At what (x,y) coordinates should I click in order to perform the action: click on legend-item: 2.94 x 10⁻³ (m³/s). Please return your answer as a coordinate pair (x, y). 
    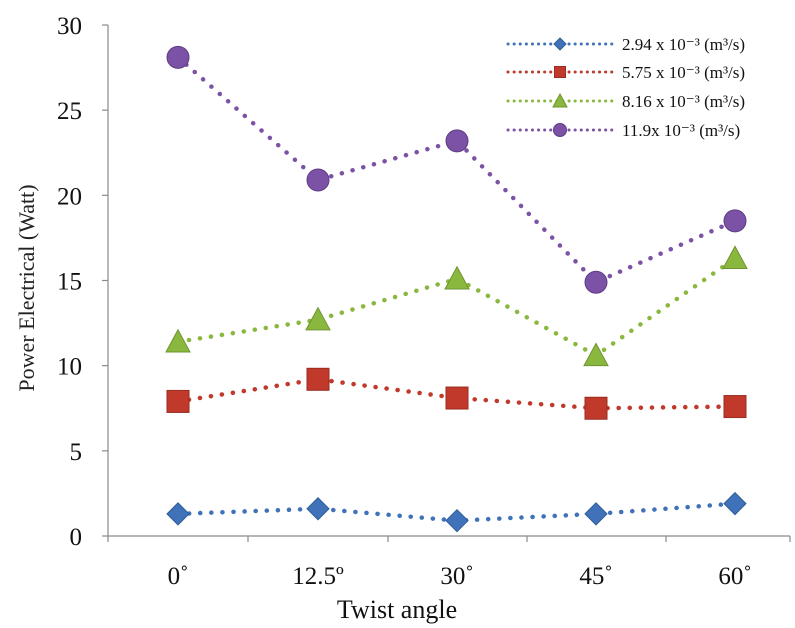
    Looking at the image, I should click on (625, 44).